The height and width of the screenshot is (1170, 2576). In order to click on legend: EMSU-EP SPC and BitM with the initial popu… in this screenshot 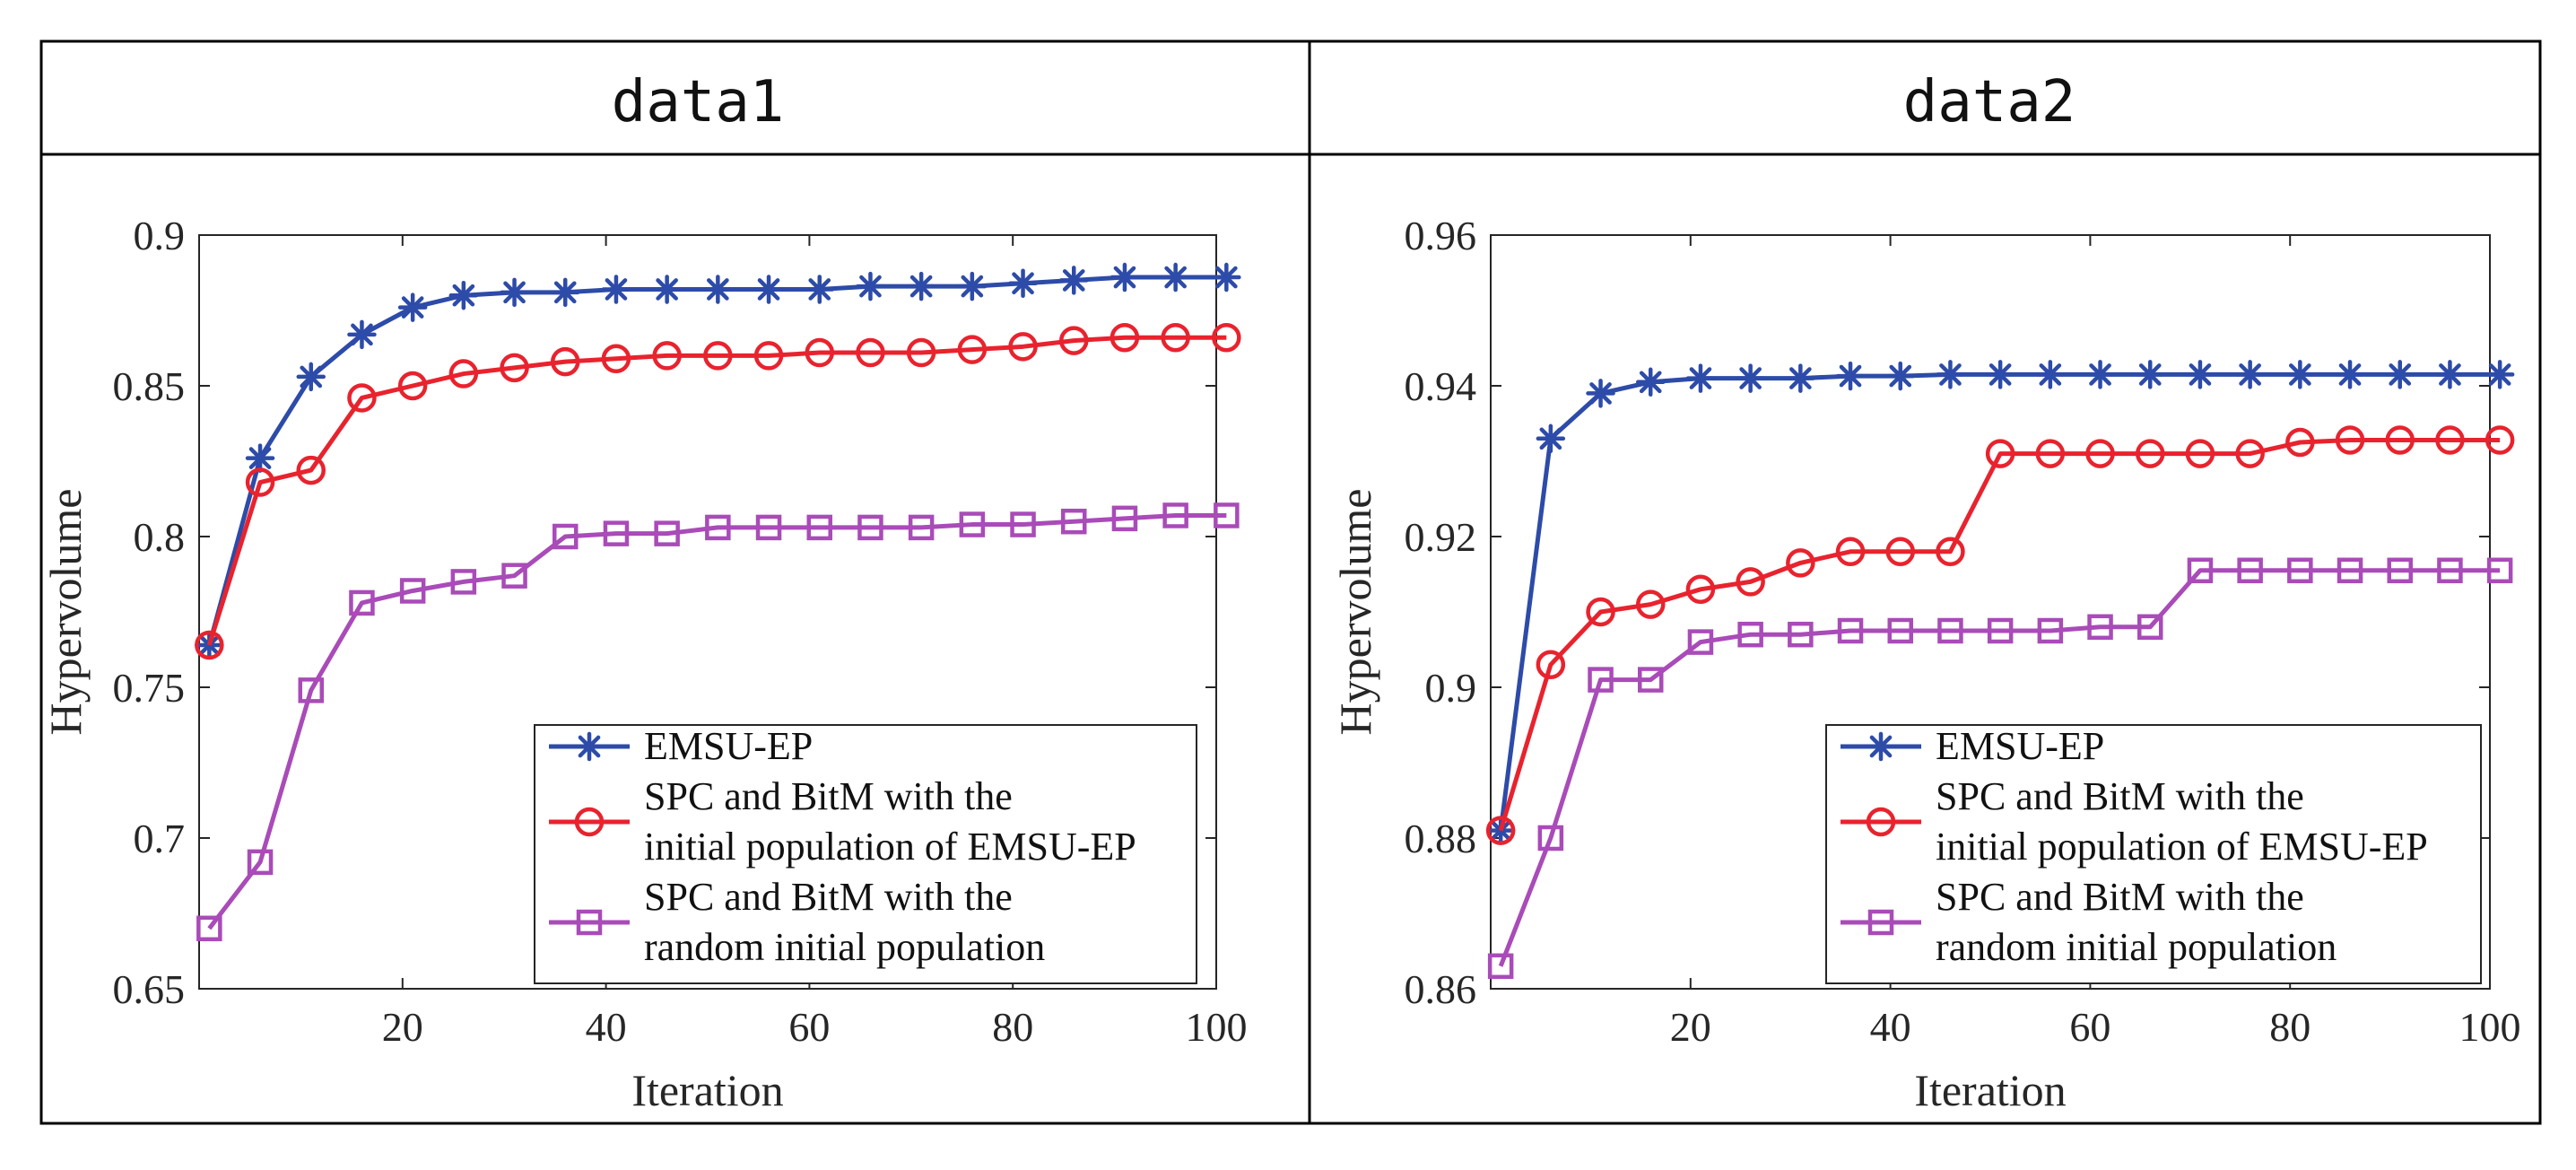, I will do `click(2153, 854)`.